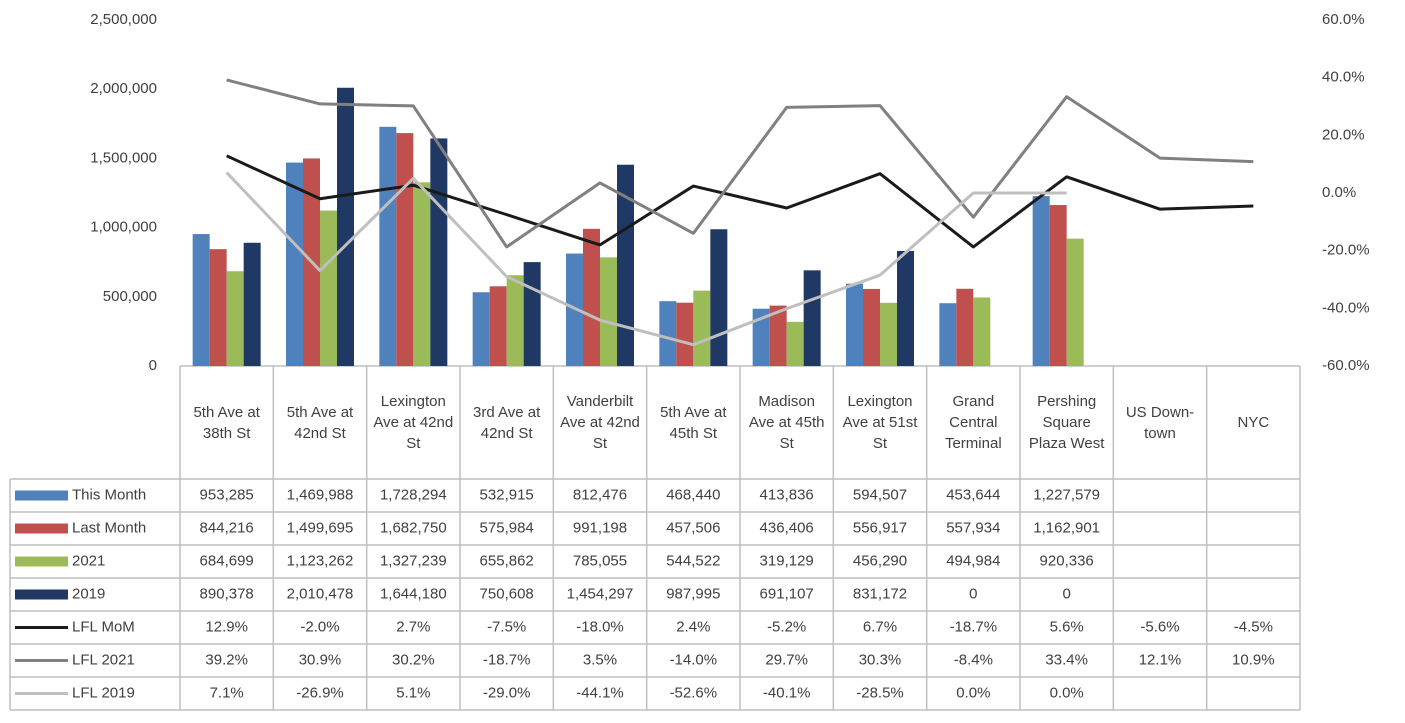 The width and height of the screenshot is (1405, 723). What do you see at coordinates (227, 560) in the screenshot?
I see `table-value: 684,699` at bounding box center [227, 560].